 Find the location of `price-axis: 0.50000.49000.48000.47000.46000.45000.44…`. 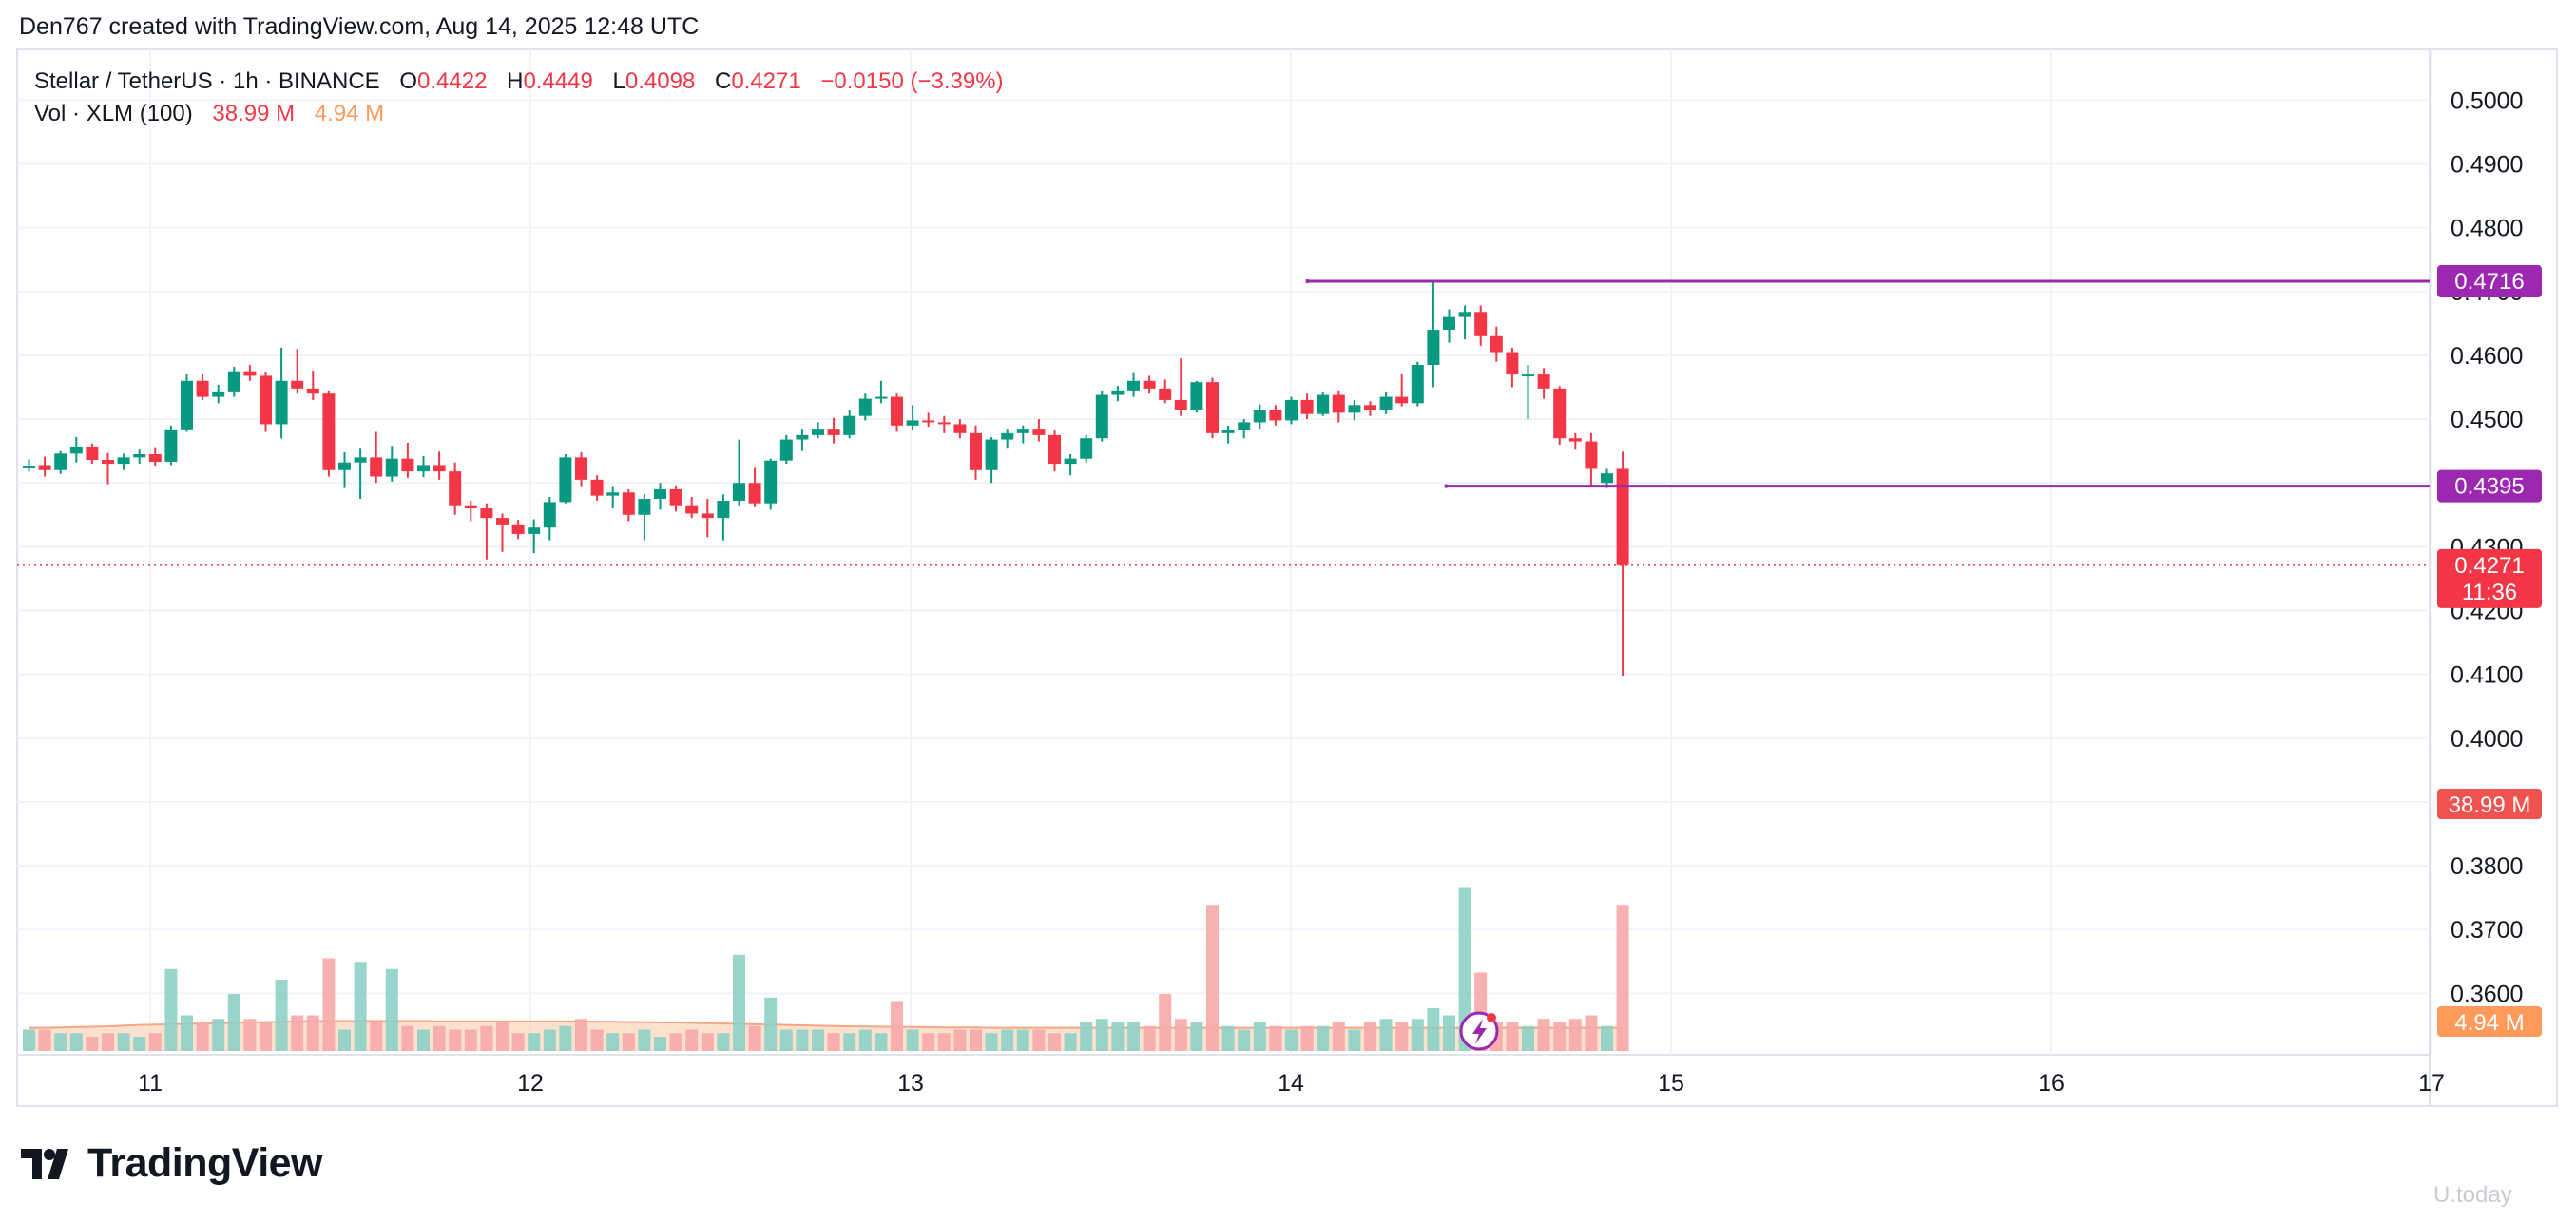

price-axis: 0.50000.49000.48000.47000.46000.45000.44… is located at coordinates (2487, 547).